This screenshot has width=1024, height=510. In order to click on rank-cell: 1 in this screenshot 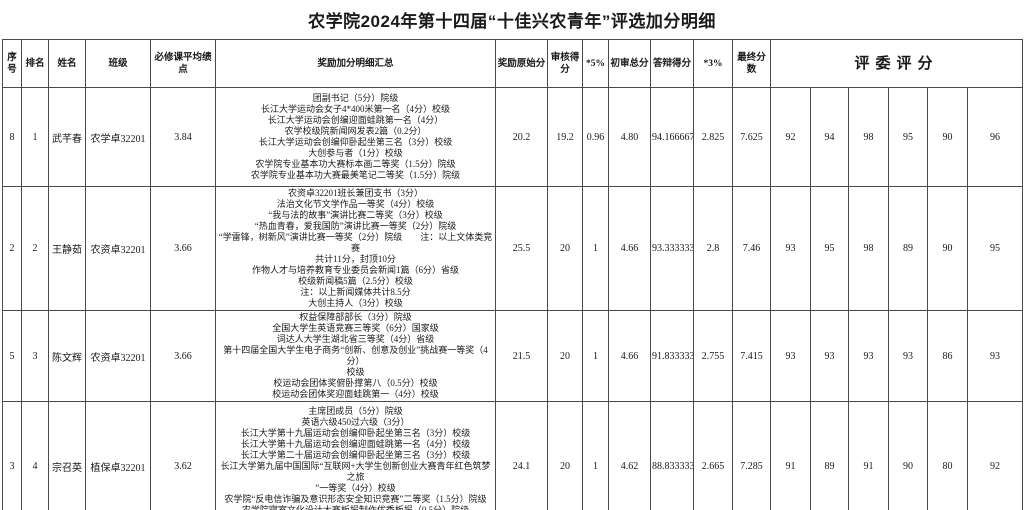, I will do `click(35, 137)`.